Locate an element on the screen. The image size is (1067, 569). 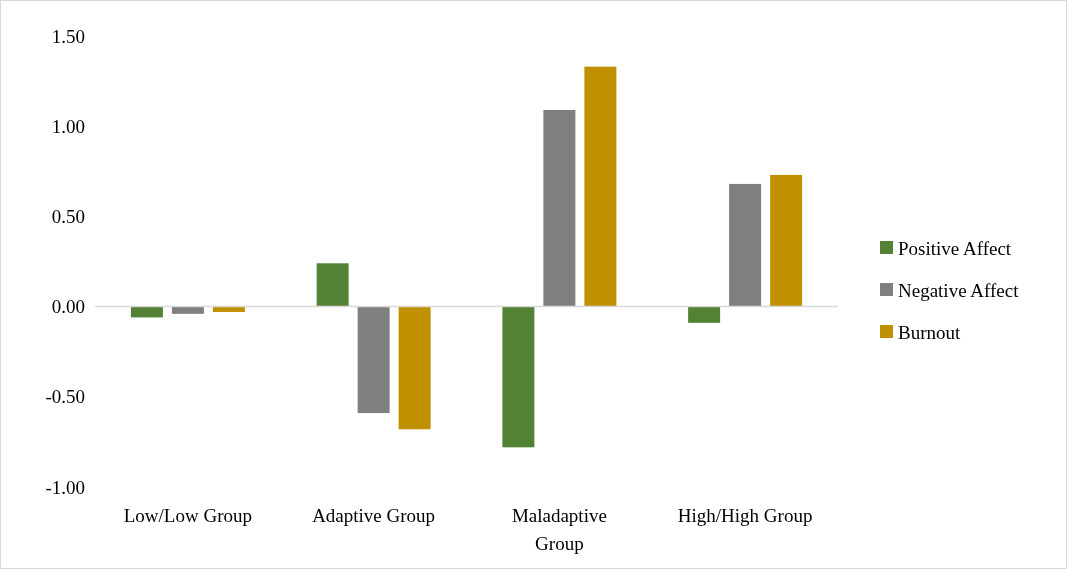
y-tick-label: 0.00 is located at coordinates (68, 307).